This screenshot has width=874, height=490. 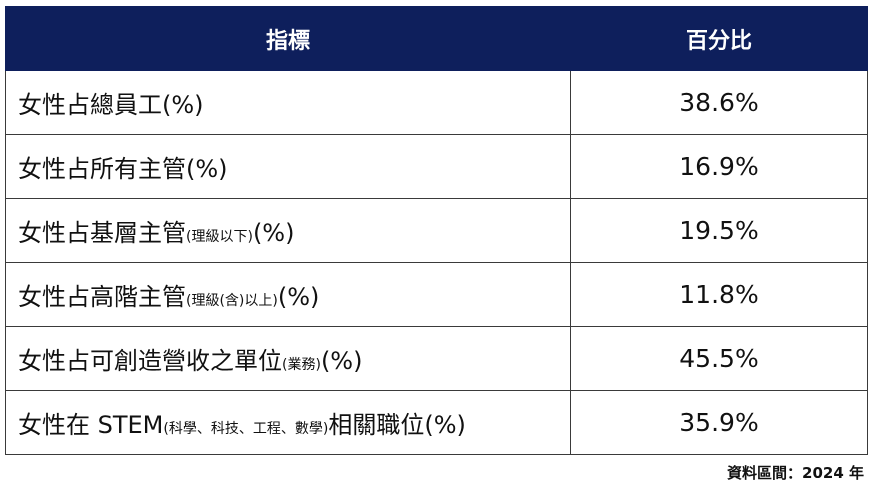 I want to click on row-note: (理級以下), so click(x=219, y=237).